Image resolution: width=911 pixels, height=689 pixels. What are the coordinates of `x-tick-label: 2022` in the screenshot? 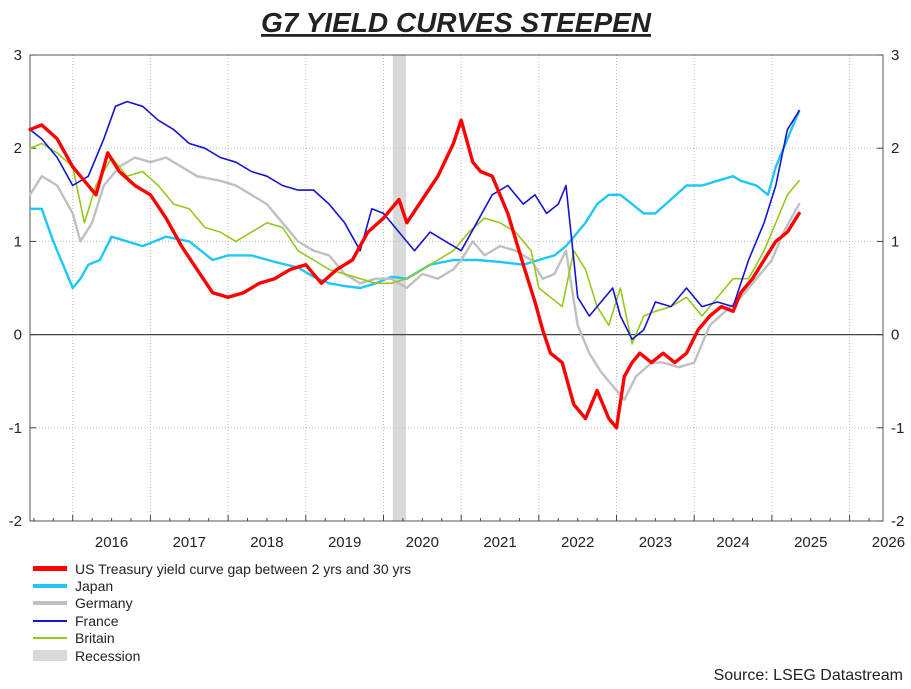 It's located at (577, 542).